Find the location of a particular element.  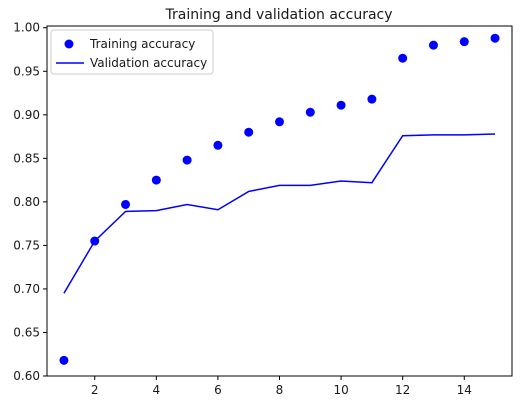

legend: Training accuracy Validation accuracy is located at coordinates (132, 52).